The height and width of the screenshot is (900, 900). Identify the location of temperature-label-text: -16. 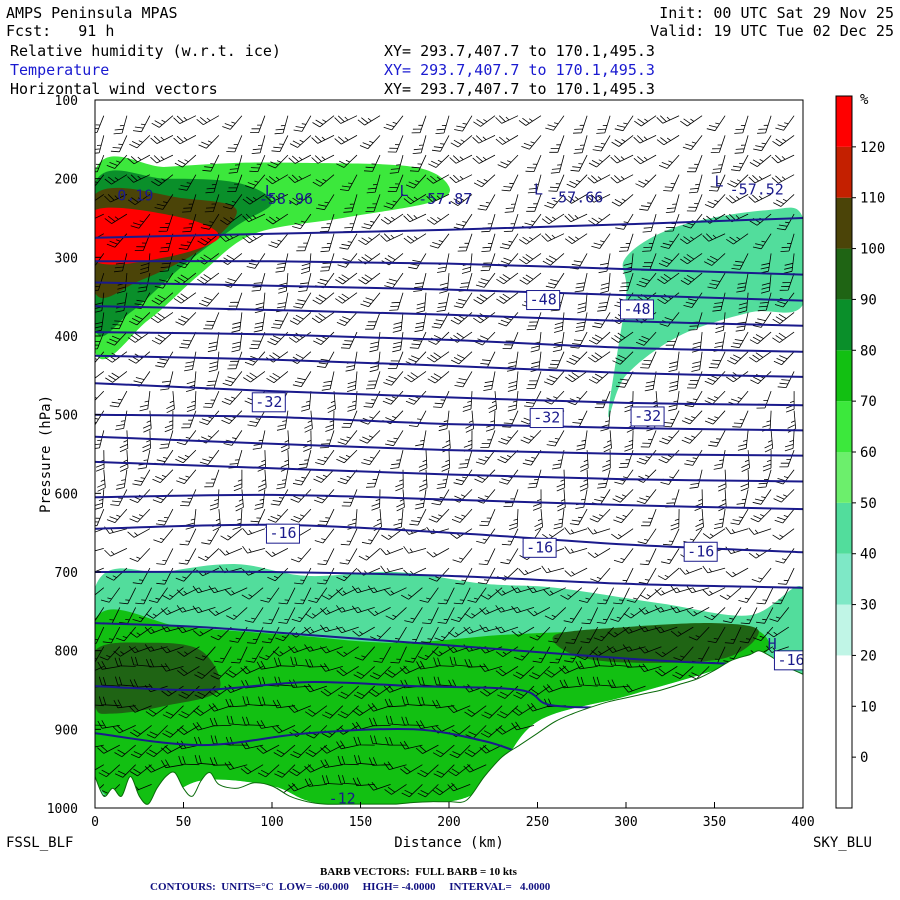
(539, 547).